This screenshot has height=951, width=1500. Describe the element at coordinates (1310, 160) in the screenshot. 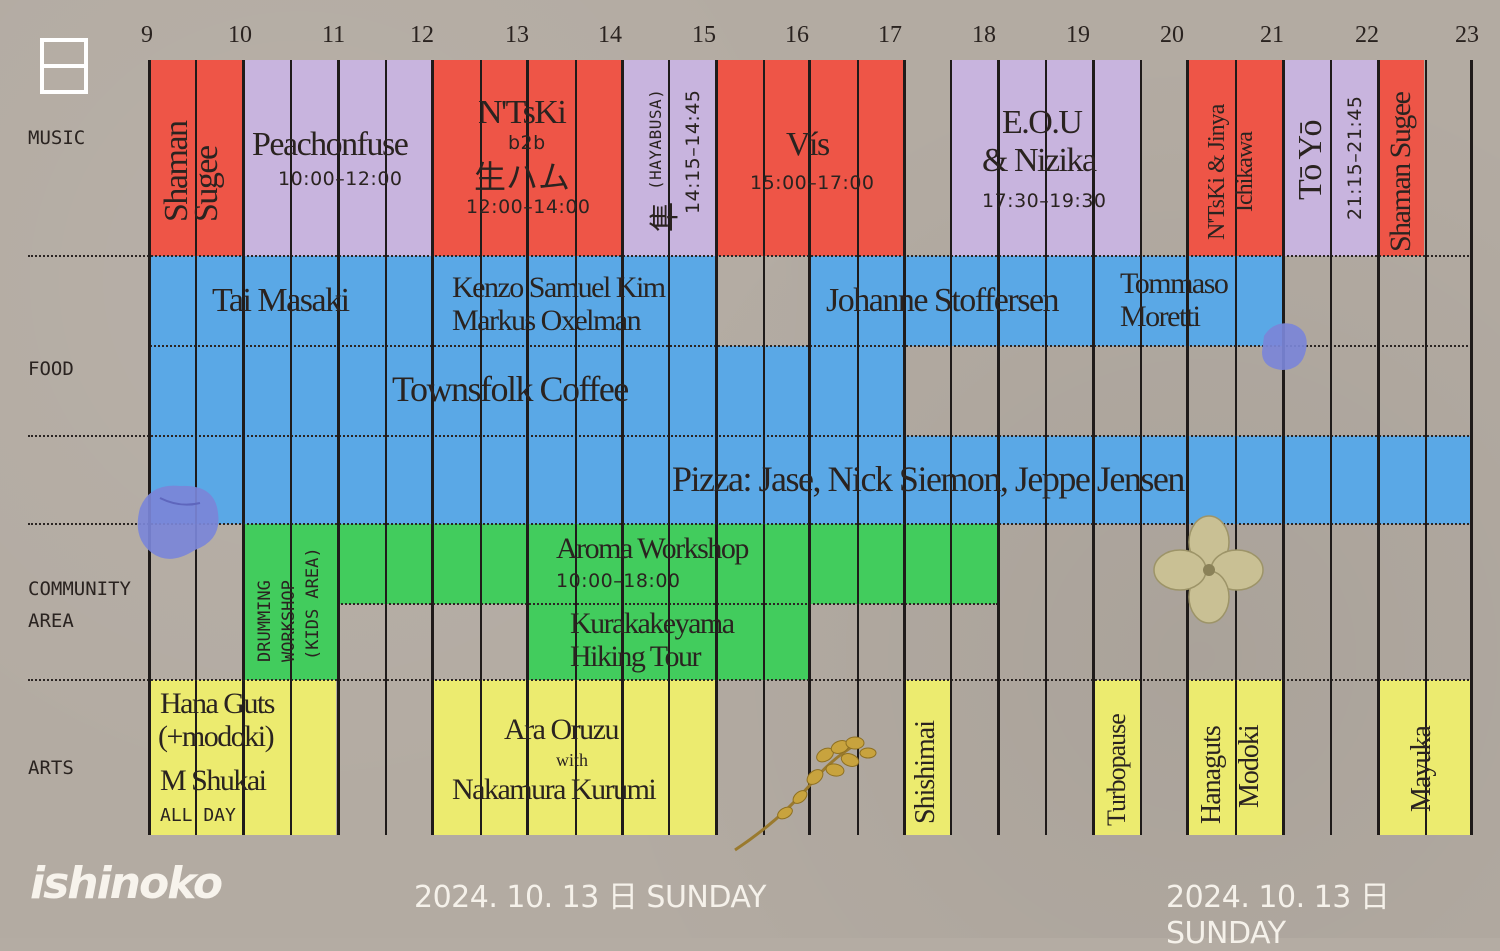

I see `to-yo-name: Tō Yō` at that location.